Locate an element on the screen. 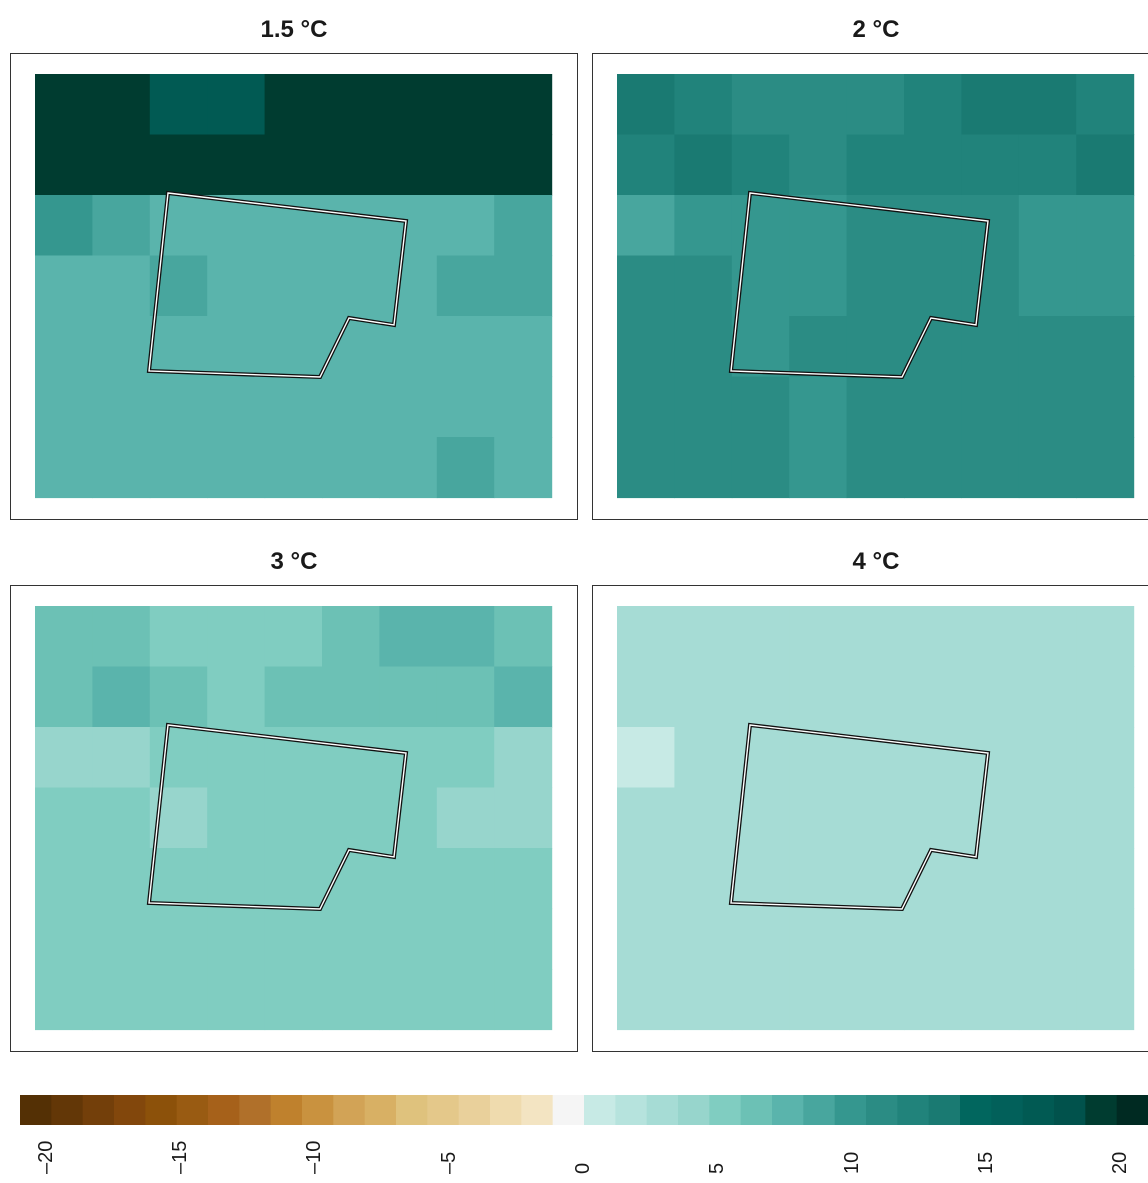 Image resolution: width=1148 pixels, height=1183 pixels. panel-title: 2 °C is located at coordinates (876, 29).